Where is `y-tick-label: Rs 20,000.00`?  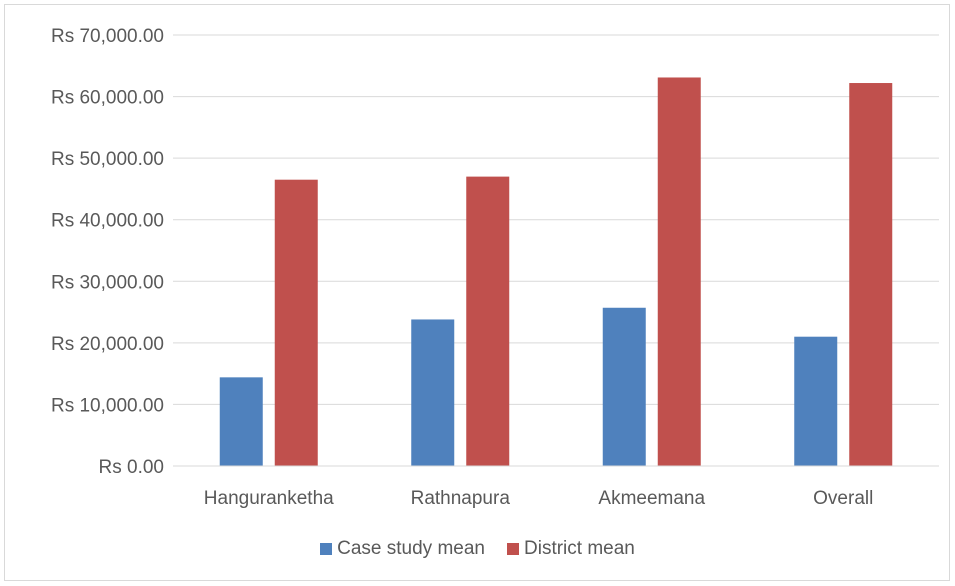 y-tick-label: Rs 20,000.00 is located at coordinates (107, 344).